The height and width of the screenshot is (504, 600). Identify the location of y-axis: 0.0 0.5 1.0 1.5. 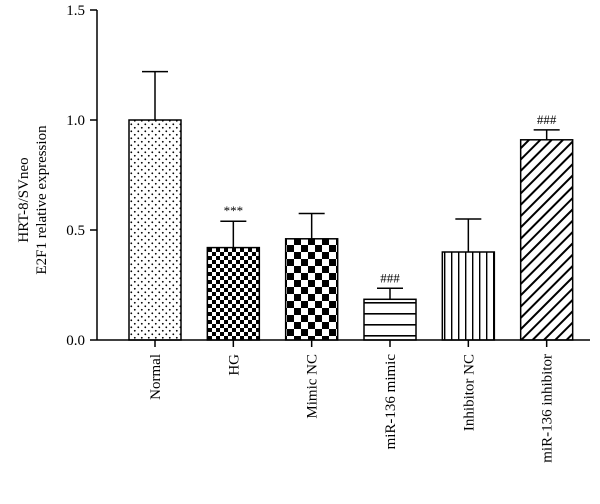
(82, 176).